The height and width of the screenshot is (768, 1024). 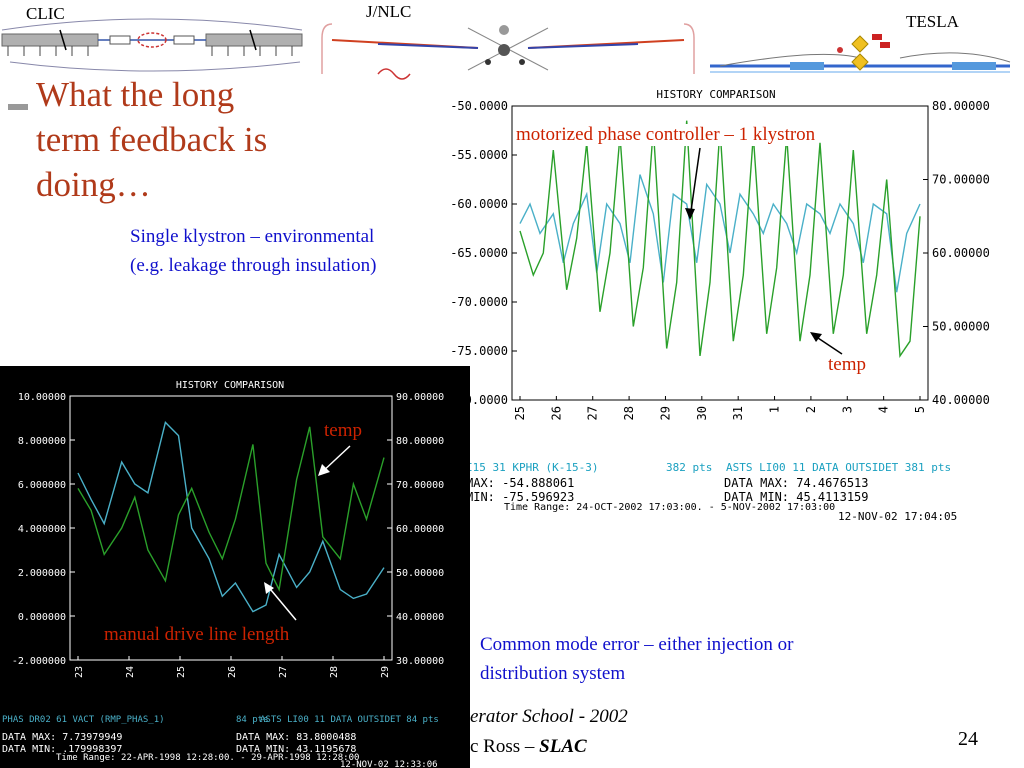 What do you see at coordinates (796, 497) in the screenshot?
I see `series2-min: DATA MIN: 45.4113159` at bounding box center [796, 497].